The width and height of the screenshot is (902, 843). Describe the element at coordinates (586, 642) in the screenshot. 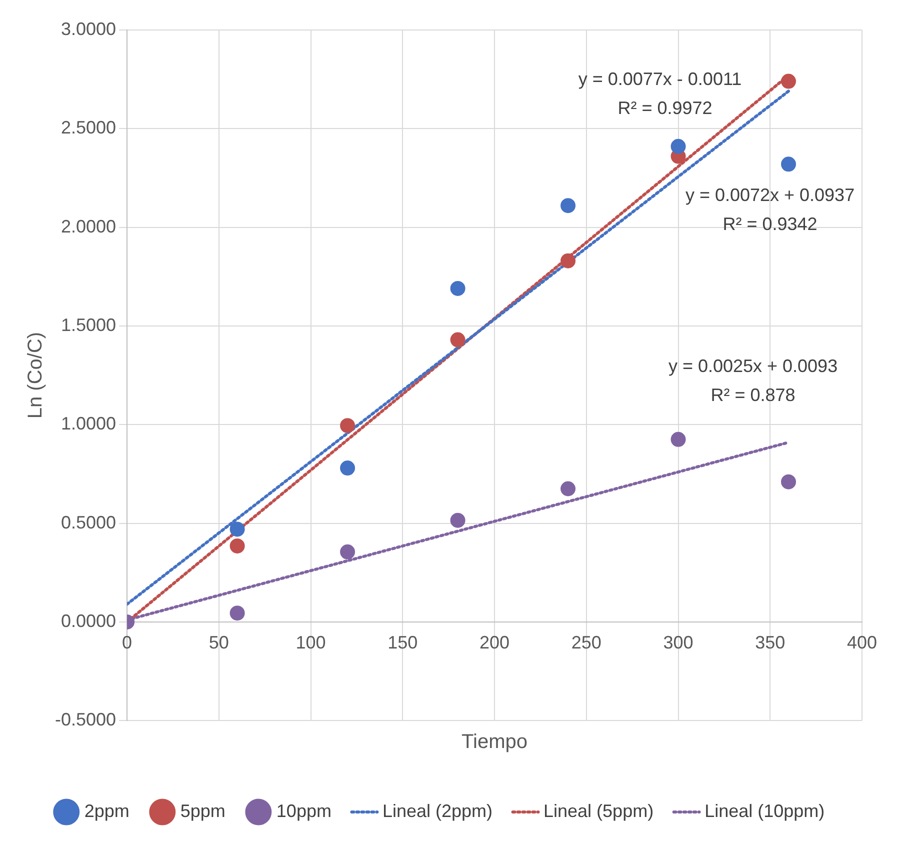

I see `x-tick-label: 250` at that location.